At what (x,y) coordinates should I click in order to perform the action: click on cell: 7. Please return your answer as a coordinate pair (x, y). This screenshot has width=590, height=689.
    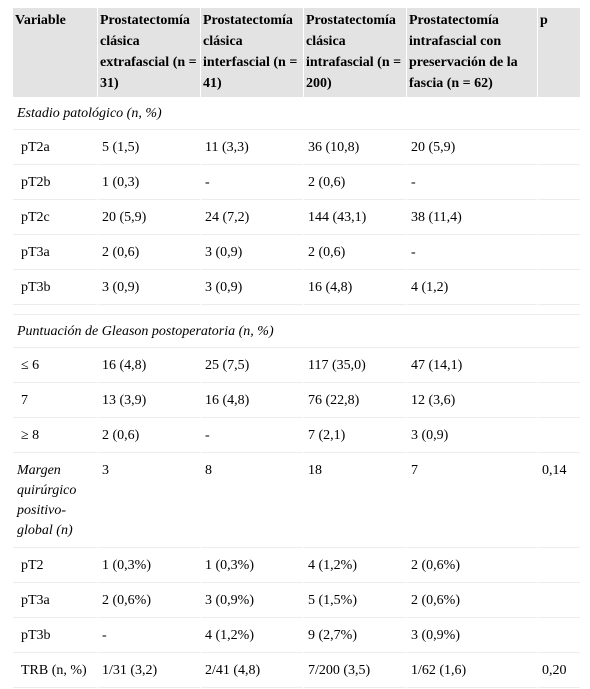
    Looking at the image, I should click on (472, 501).